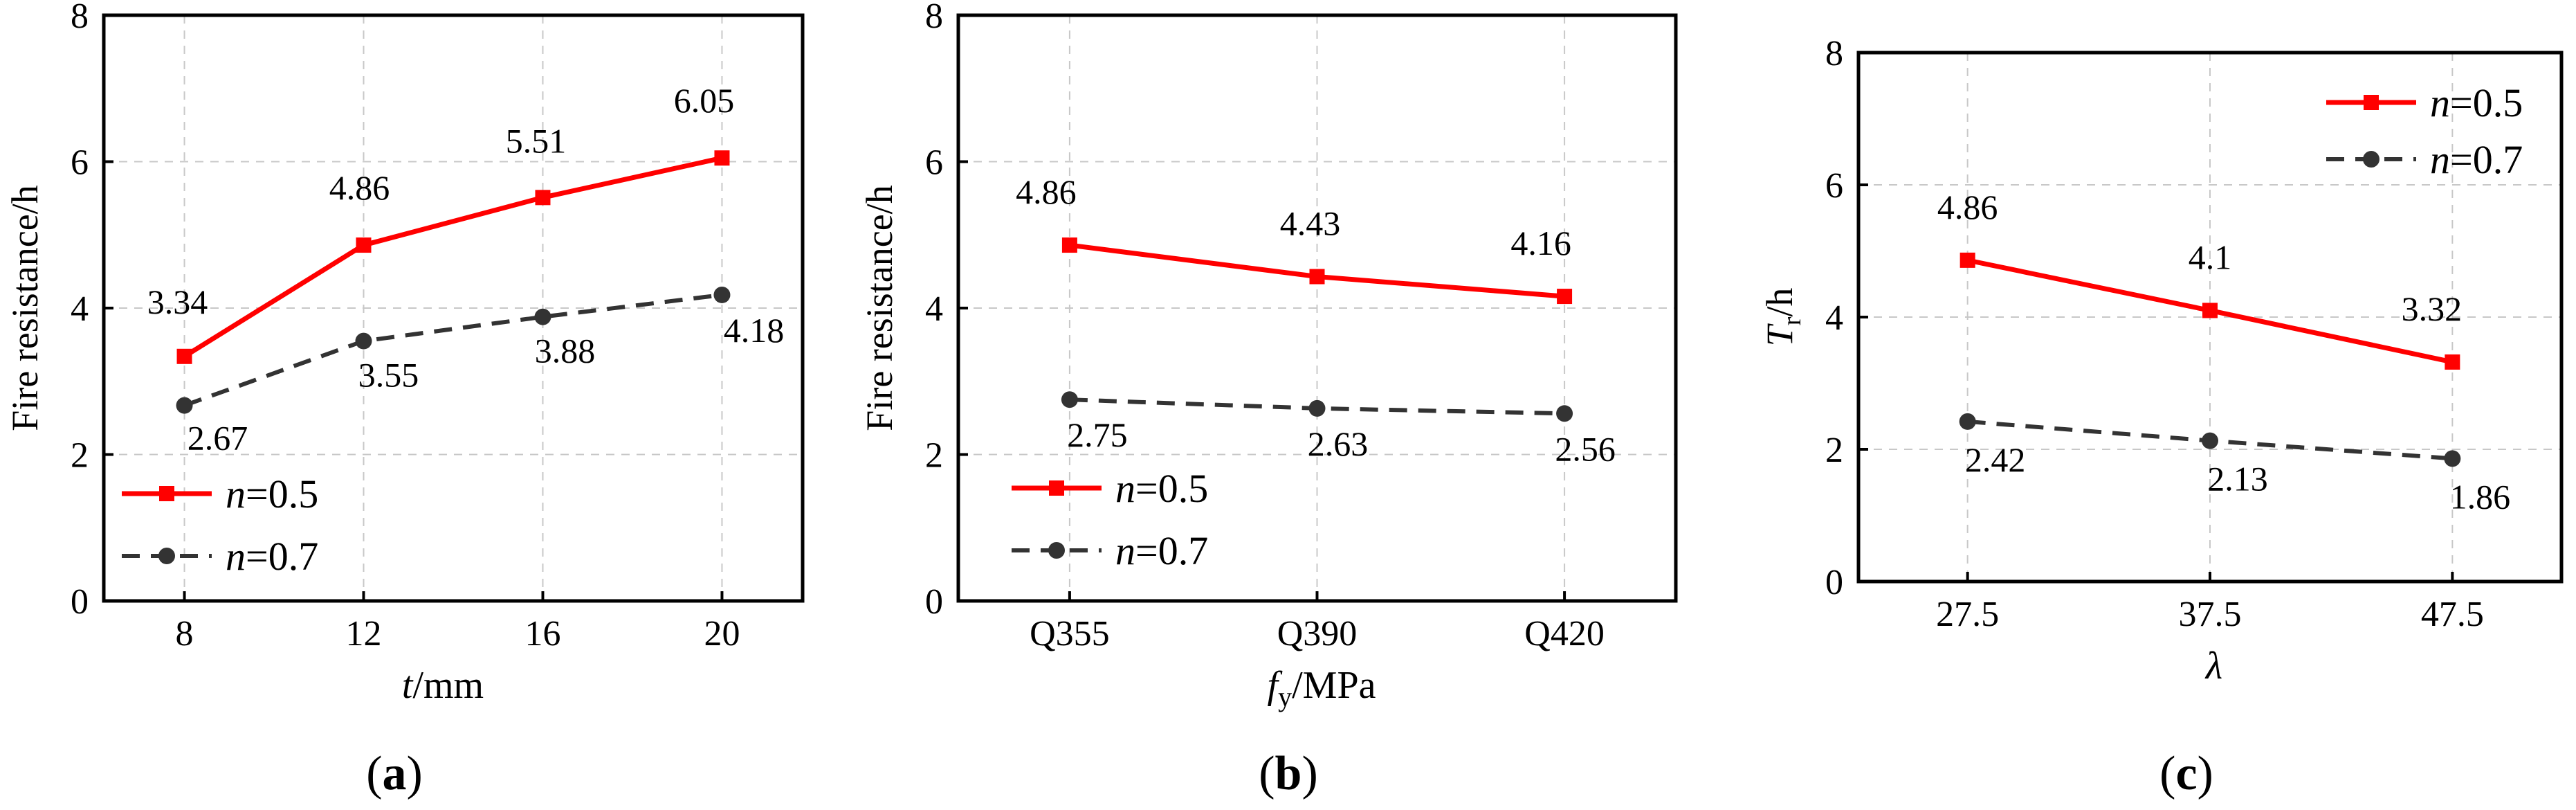 Image resolution: width=2576 pixels, height=810 pixels. I want to click on x-tick-label: 37.5, so click(2211, 614).